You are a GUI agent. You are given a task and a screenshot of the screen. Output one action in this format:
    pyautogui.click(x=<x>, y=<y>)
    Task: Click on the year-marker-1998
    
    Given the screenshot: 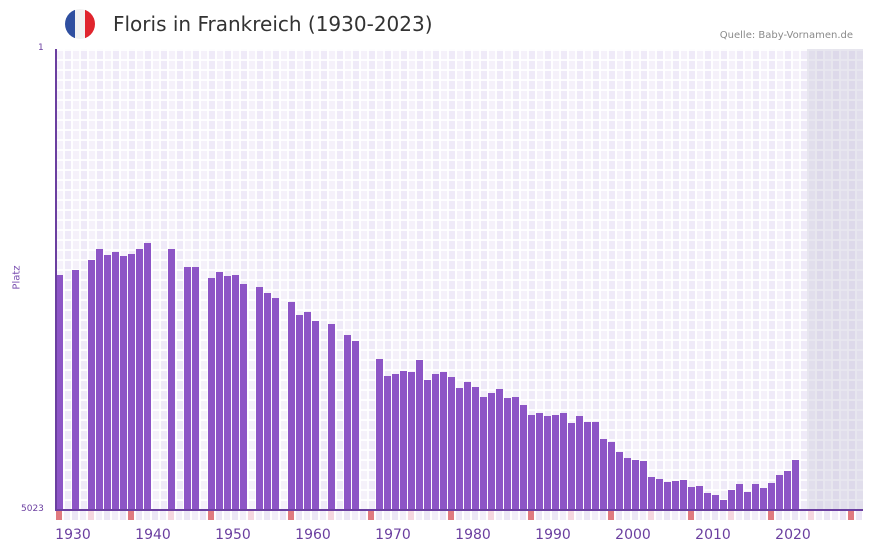 What is the action you would take?
    pyautogui.click(x=603, y=515)
    